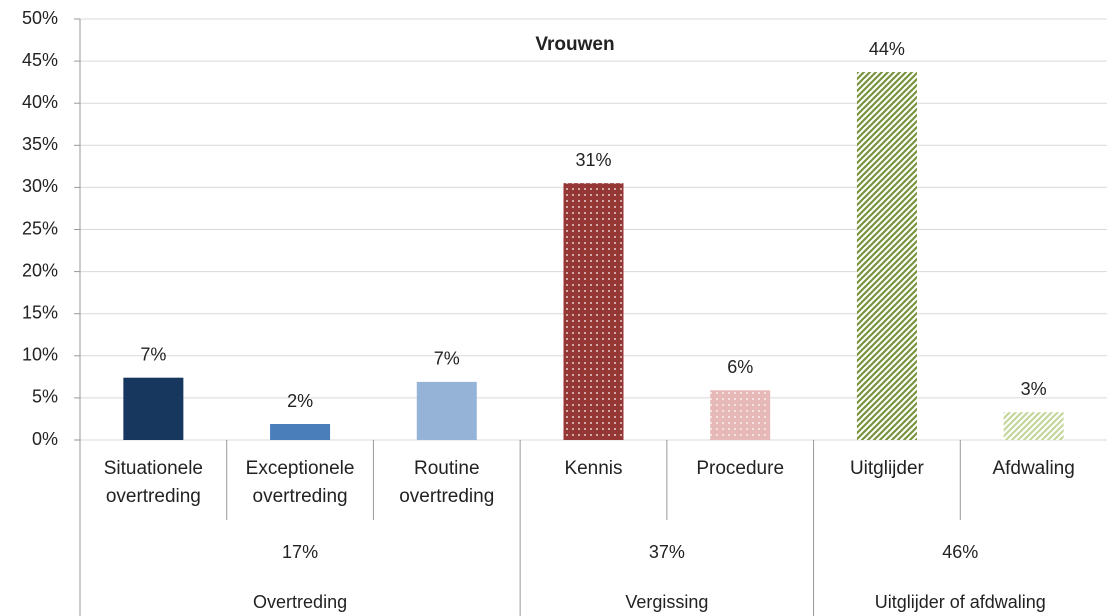 The image size is (1107, 616). I want to click on y-tick-label: 25%, so click(40, 228).